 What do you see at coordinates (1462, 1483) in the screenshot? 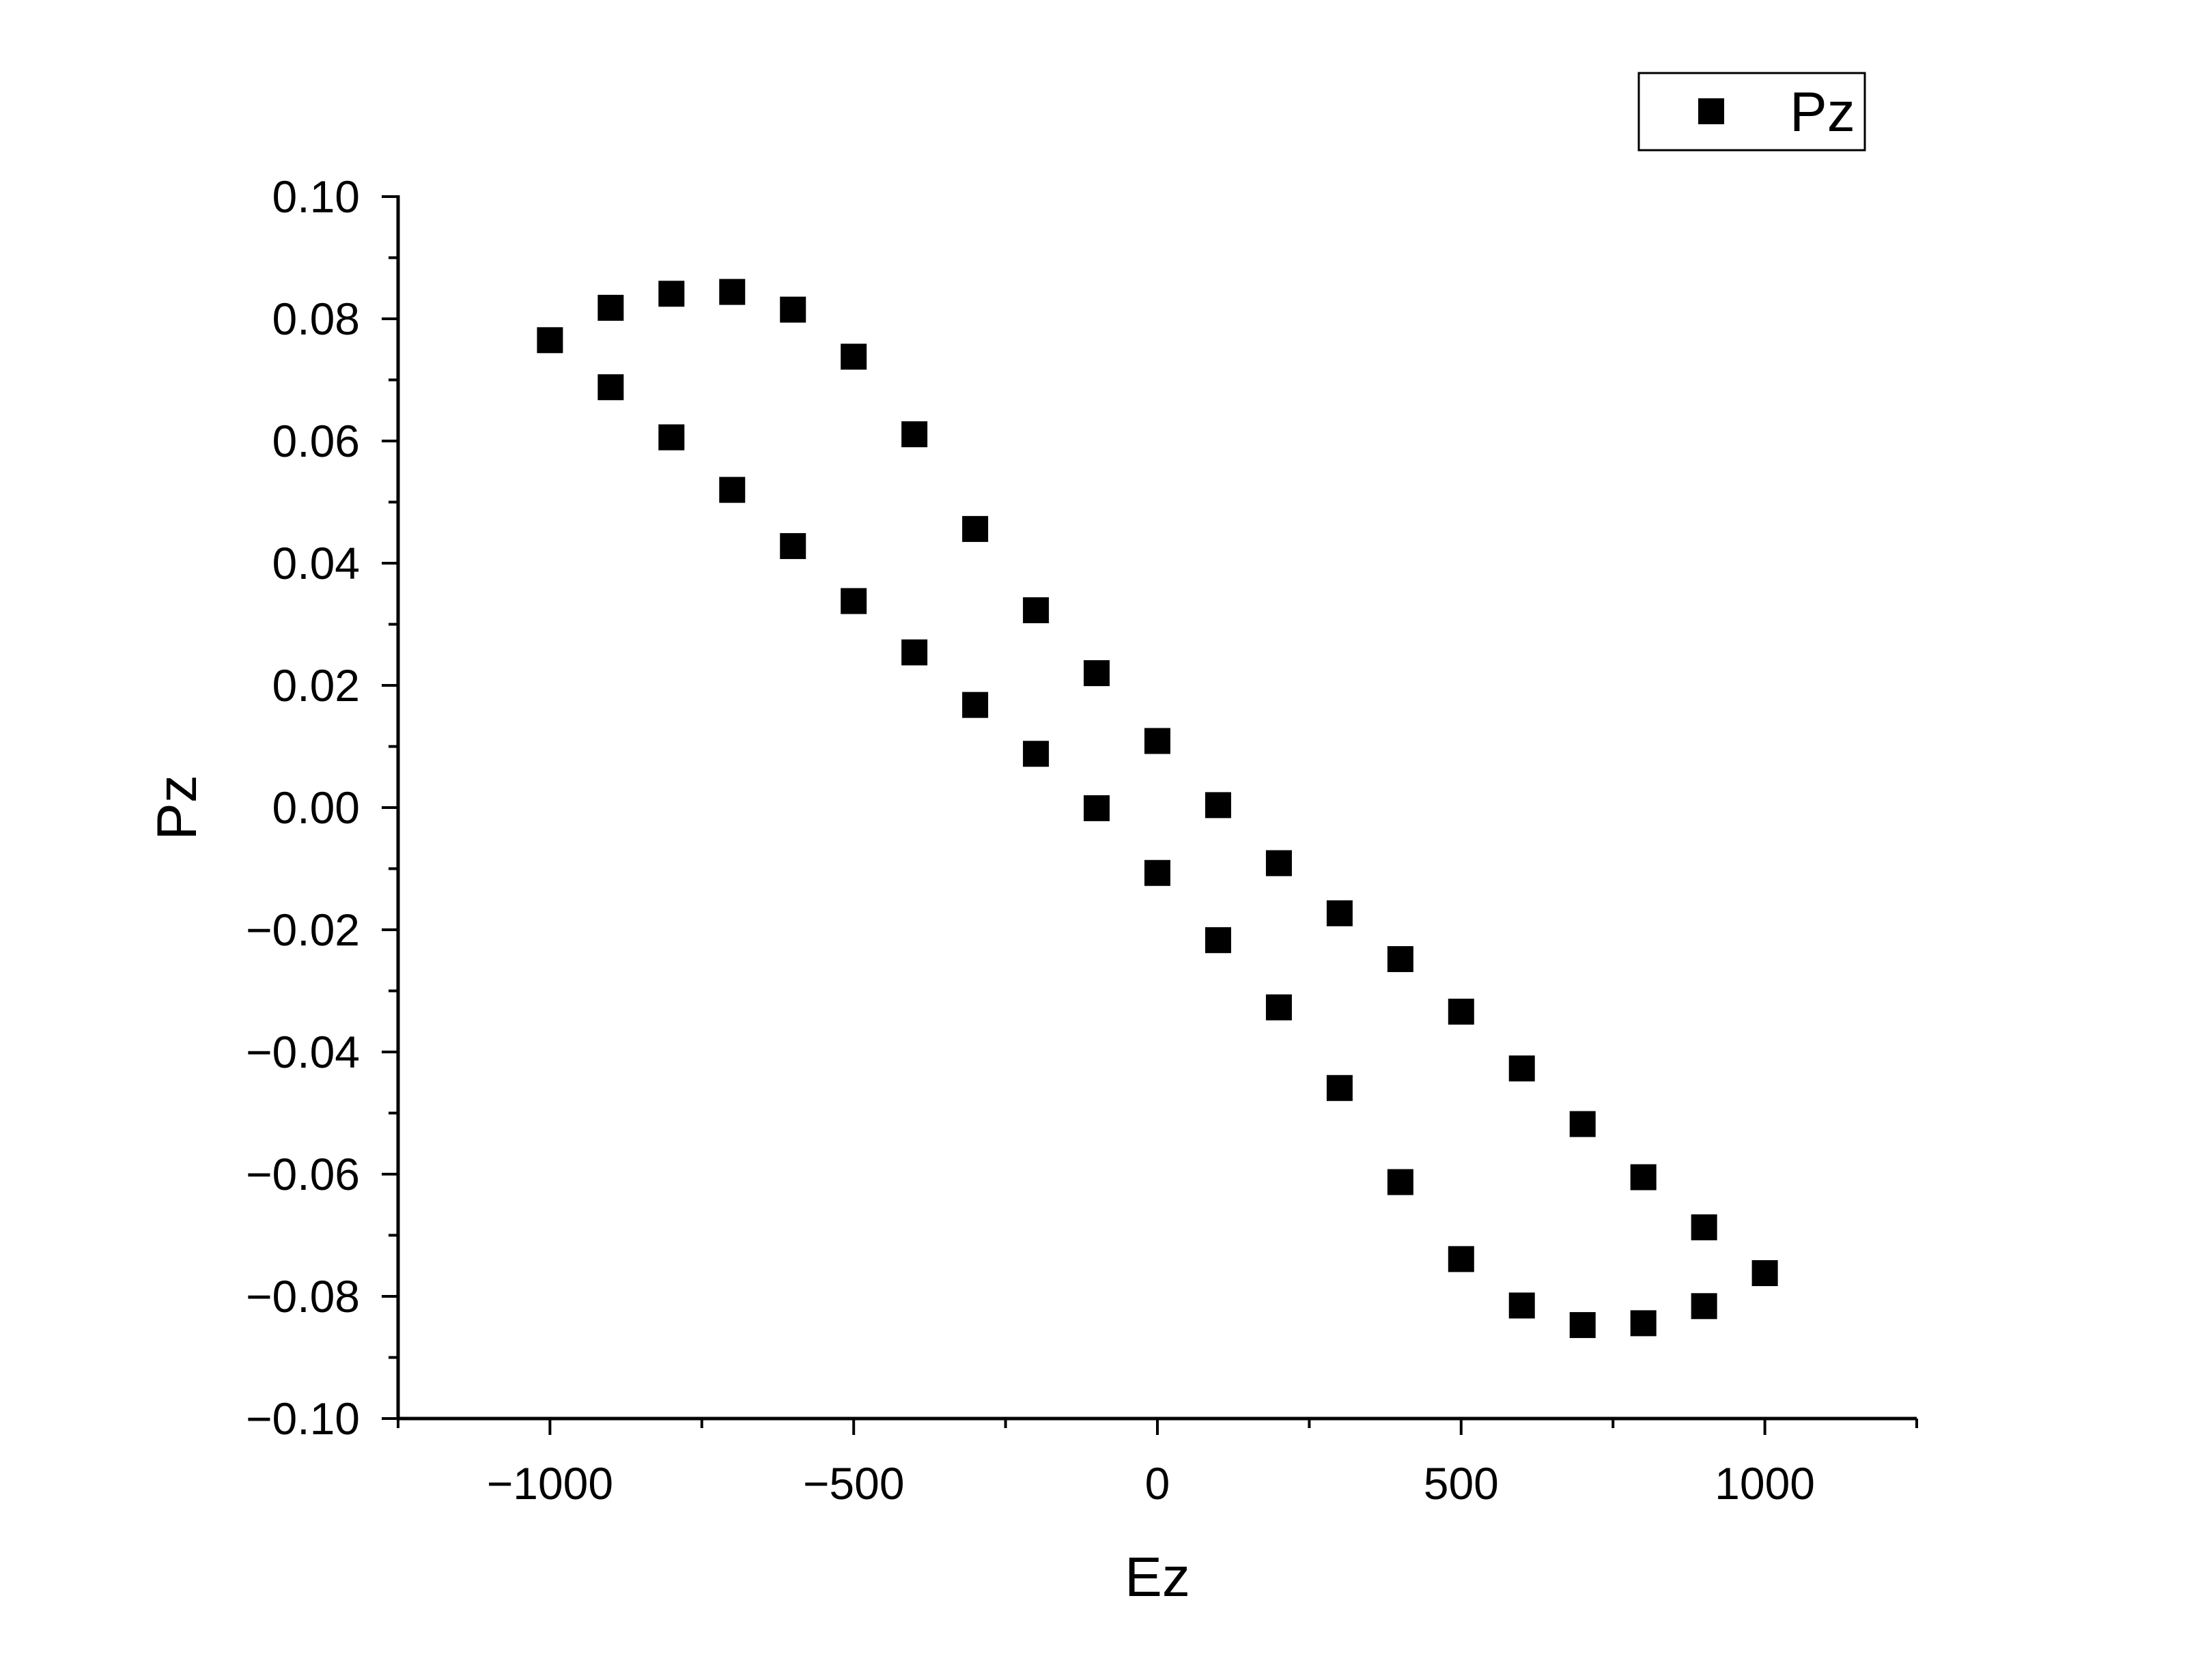
I see `x-tick-label: 500` at bounding box center [1462, 1483].